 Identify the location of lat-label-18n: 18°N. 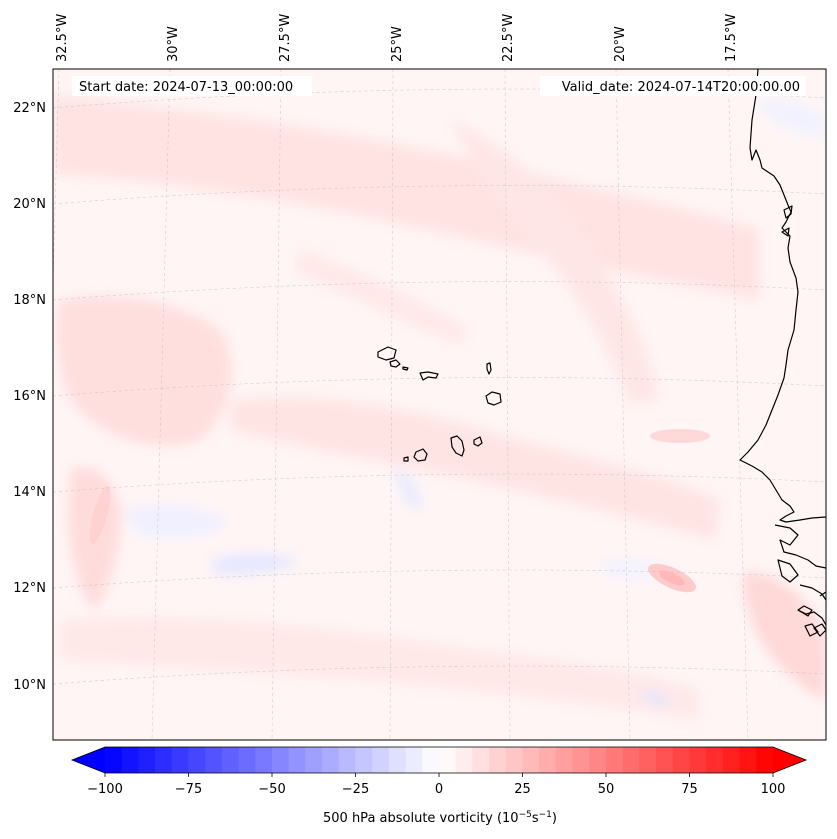
(29, 300).